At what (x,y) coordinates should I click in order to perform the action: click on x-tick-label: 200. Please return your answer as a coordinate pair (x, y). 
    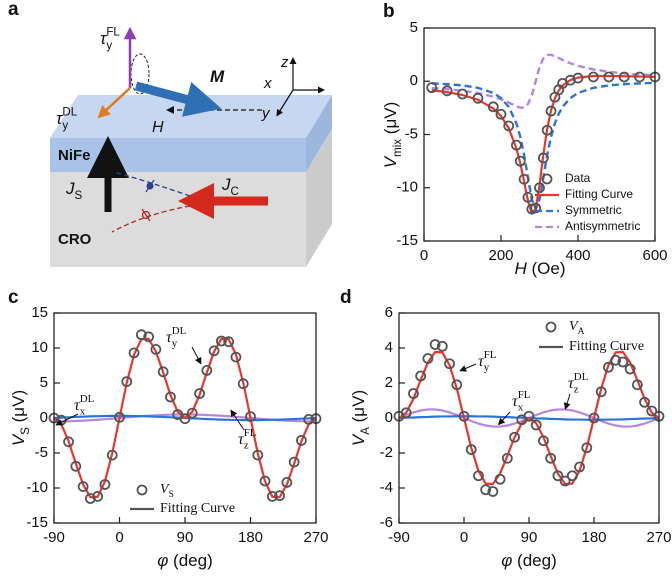
    Looking at the image, I should click on (500, 255).